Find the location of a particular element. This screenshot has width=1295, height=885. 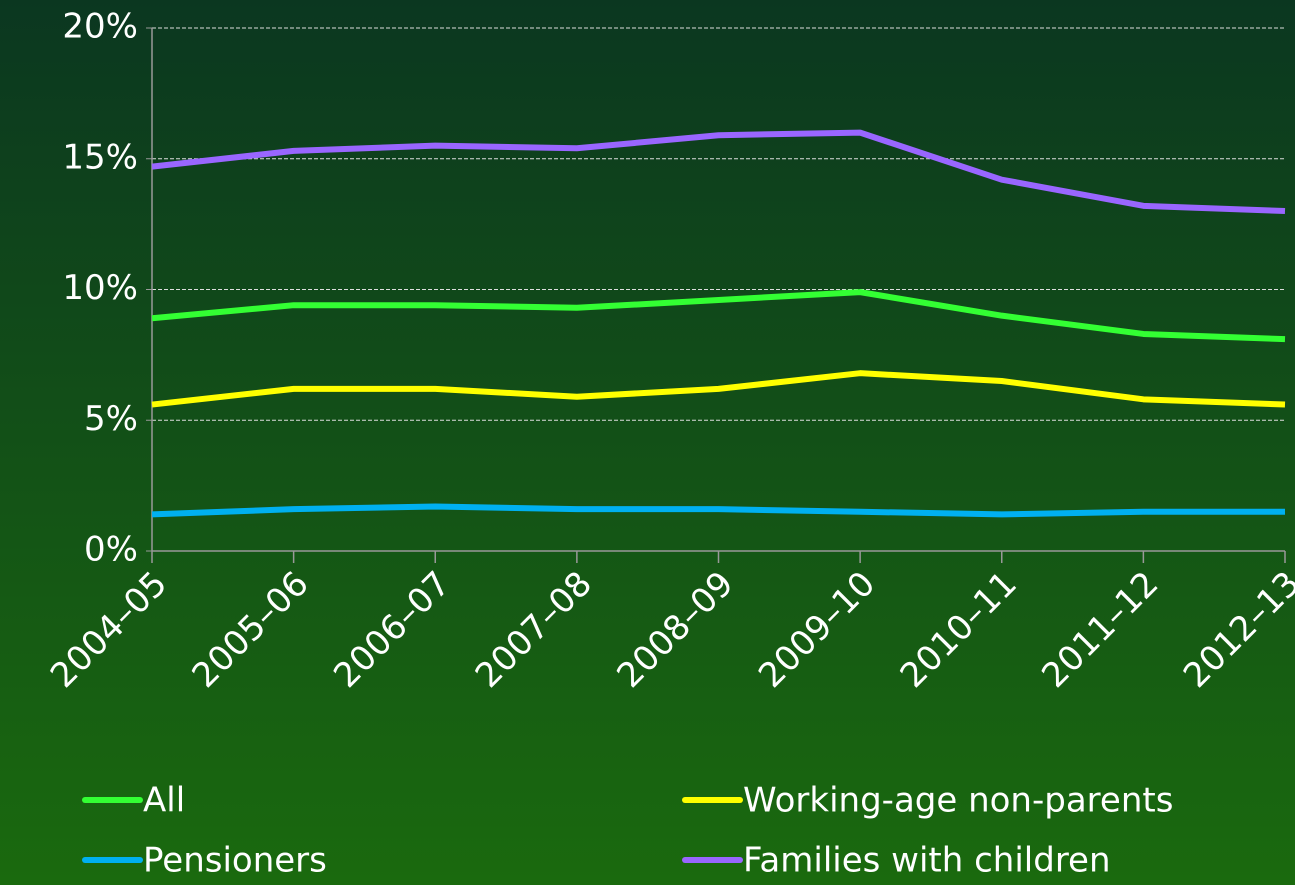

legend-label: Pensioners is located at coordinates (235, 861).